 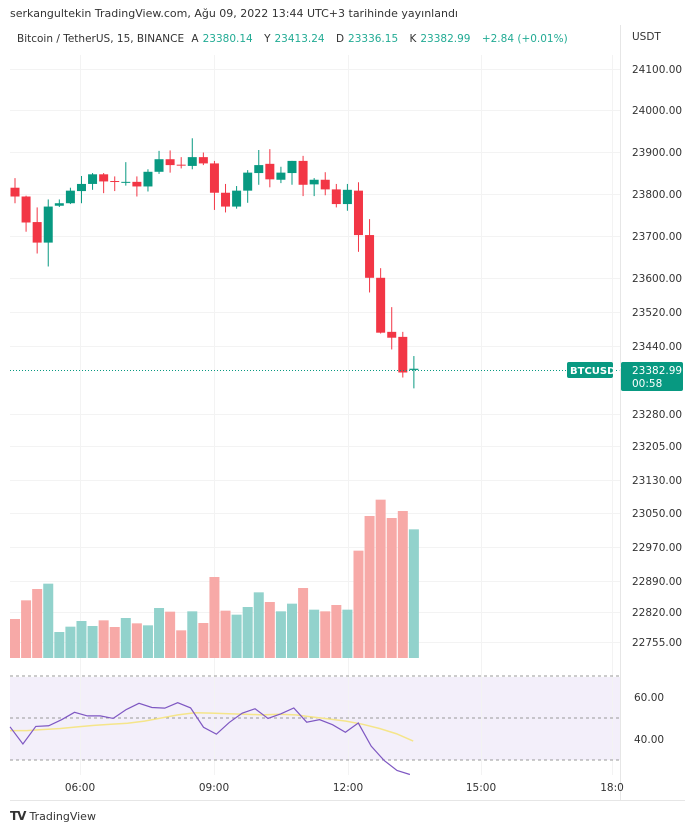 I want to click on price-tick-label: 23800.00, so click(x=657, y=195).